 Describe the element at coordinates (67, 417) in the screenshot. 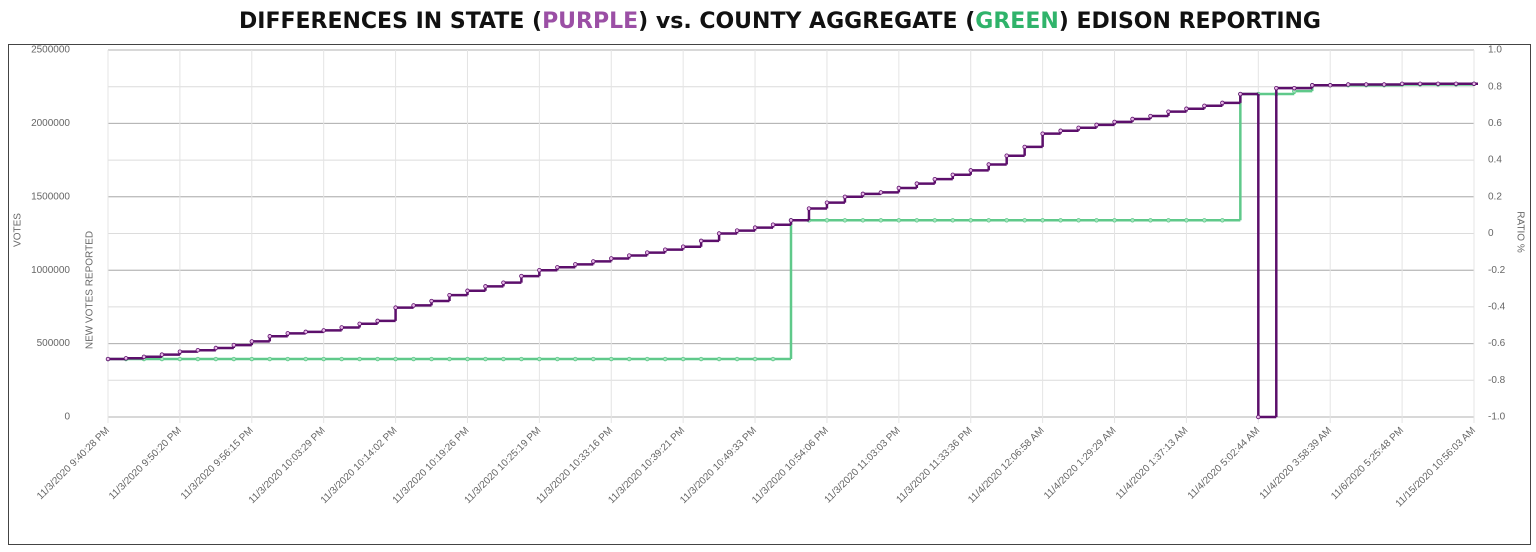

I see `y-tick-label: 0` at that location.